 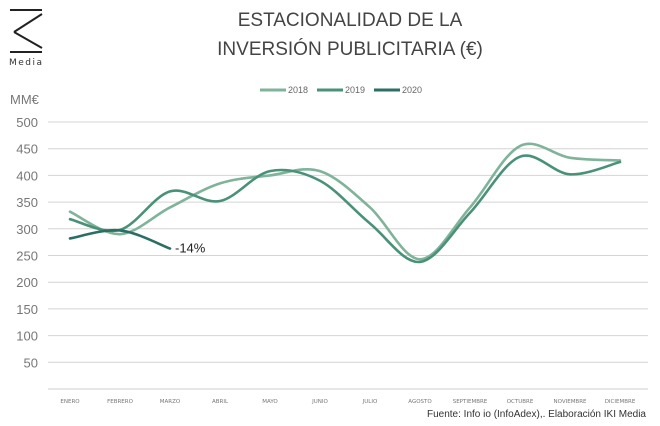 I want to click on x-tick-label: ENERO, so click(x=70, y=402).